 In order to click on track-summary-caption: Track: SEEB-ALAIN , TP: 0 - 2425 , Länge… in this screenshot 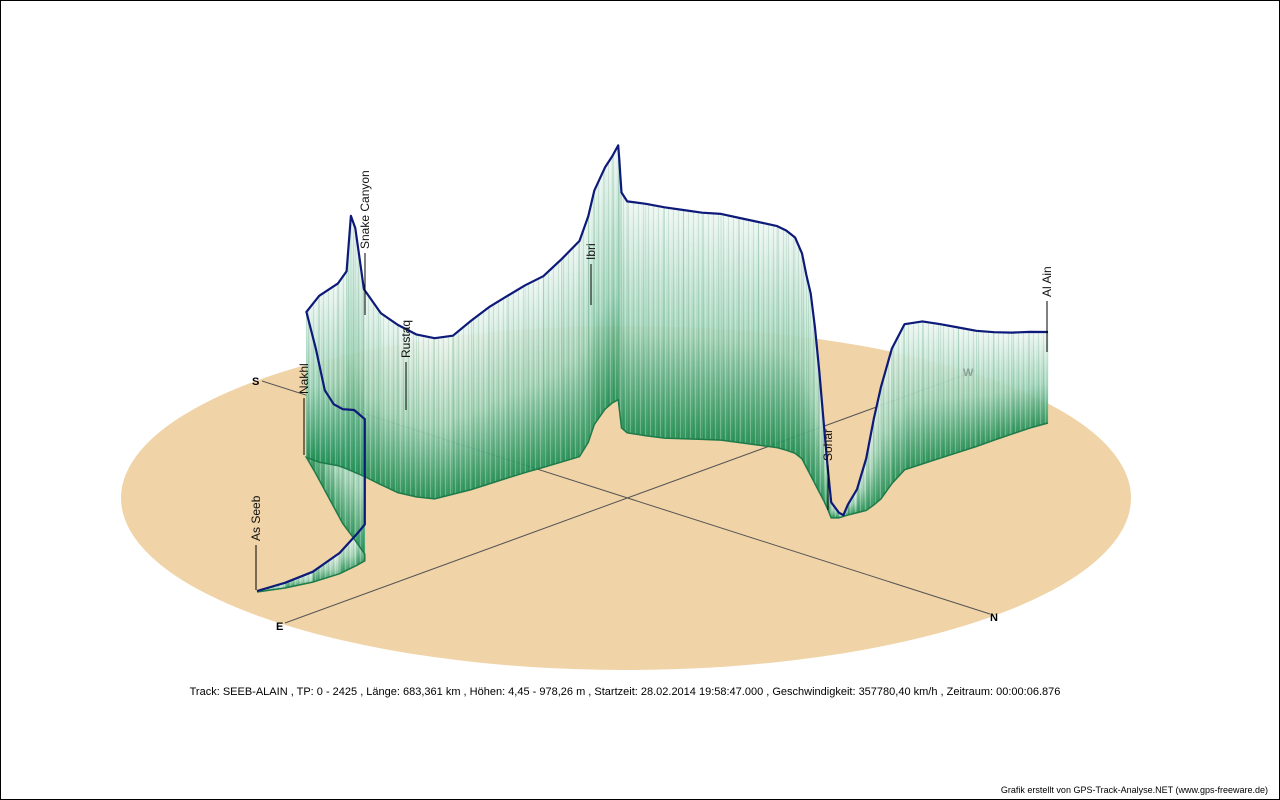, I will do `click(625, 692)`.